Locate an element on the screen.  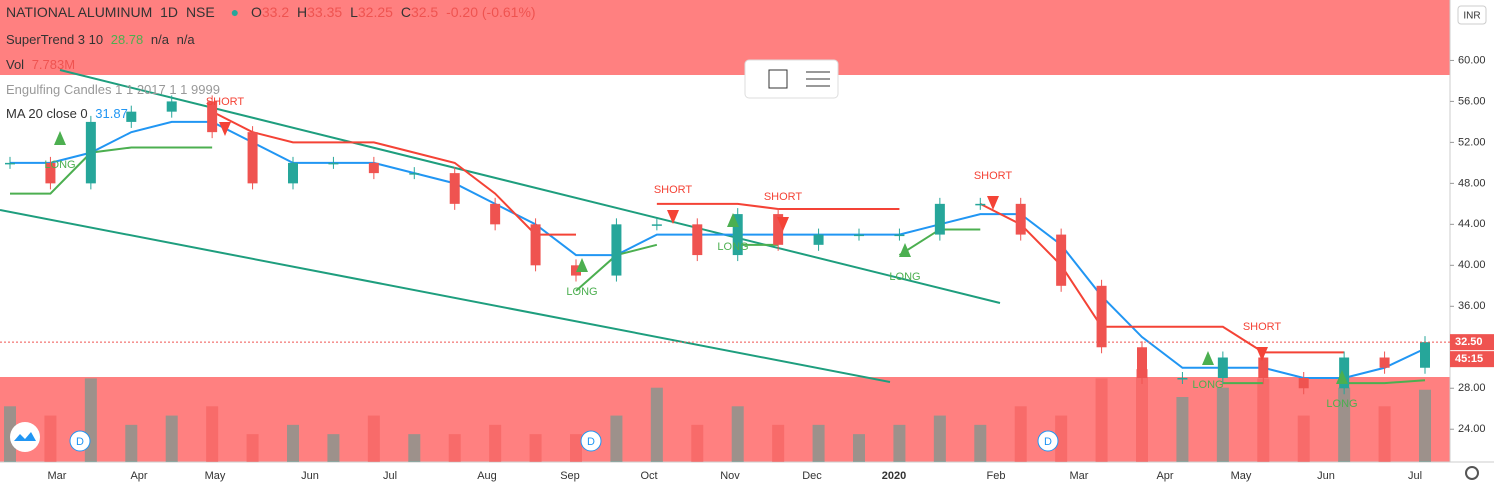
indicator-name: SuperTrend 3 10 is located at coordinates (55, 39).